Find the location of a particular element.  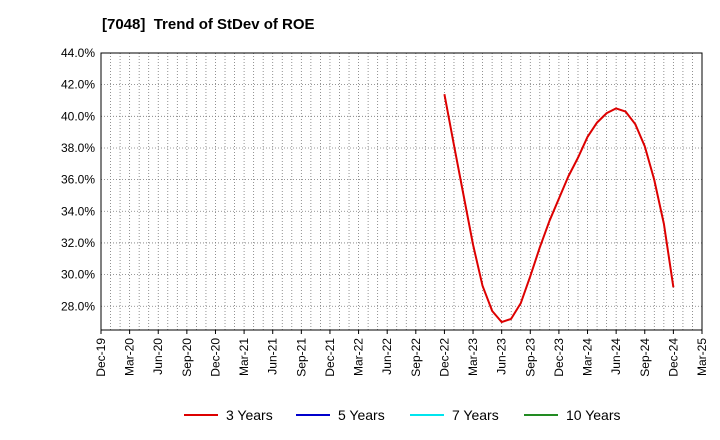

x-tick-label: Sep-20 is located at coordinates (187, 357).